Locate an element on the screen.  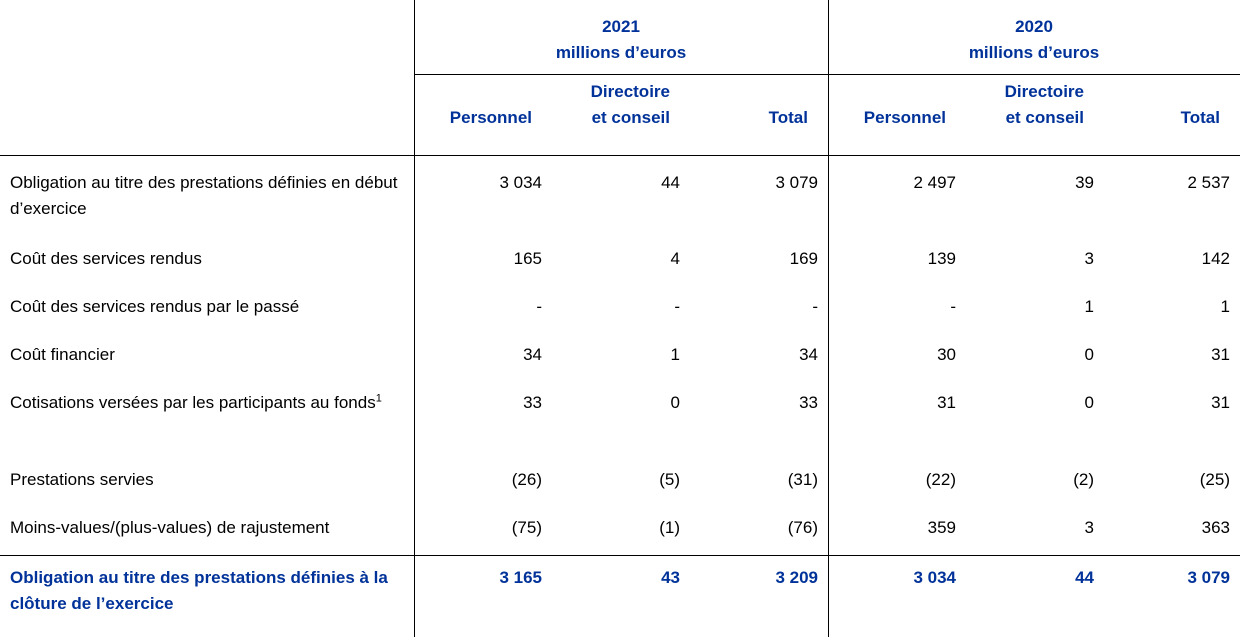
row-label-text: Prestations servies is located at coordinates (82, 479).